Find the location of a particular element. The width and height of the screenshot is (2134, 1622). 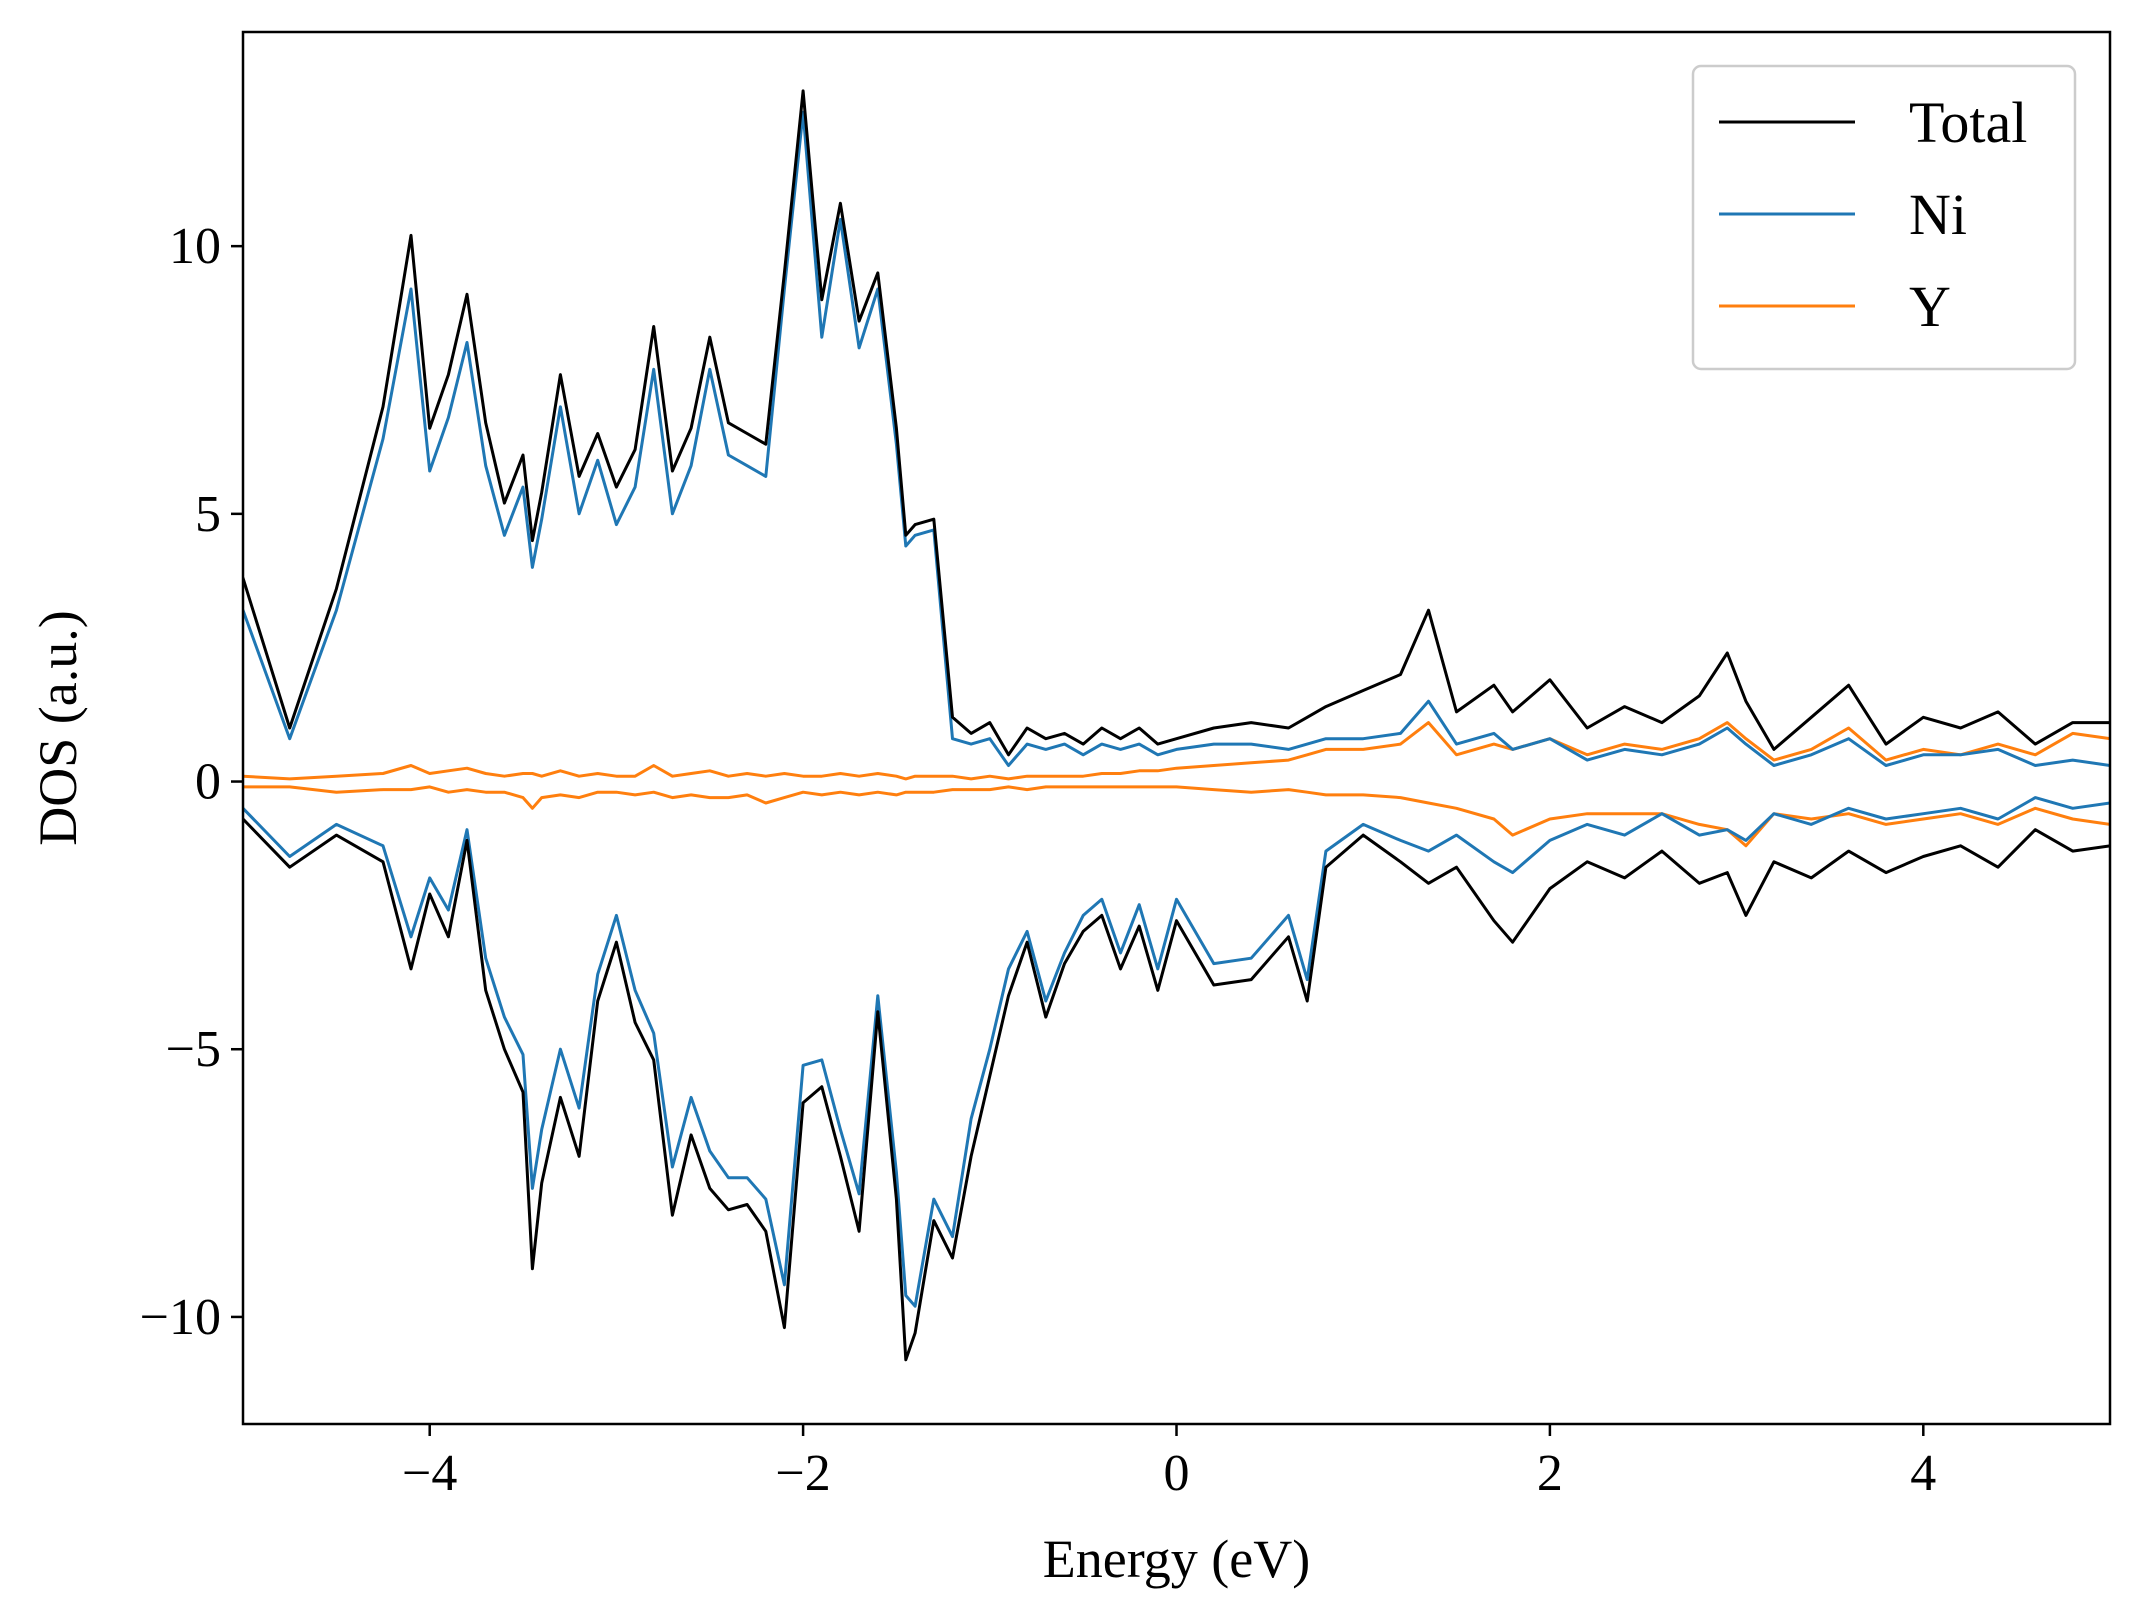

y-tick-label: −5 is located at coordinates (193, 1049).